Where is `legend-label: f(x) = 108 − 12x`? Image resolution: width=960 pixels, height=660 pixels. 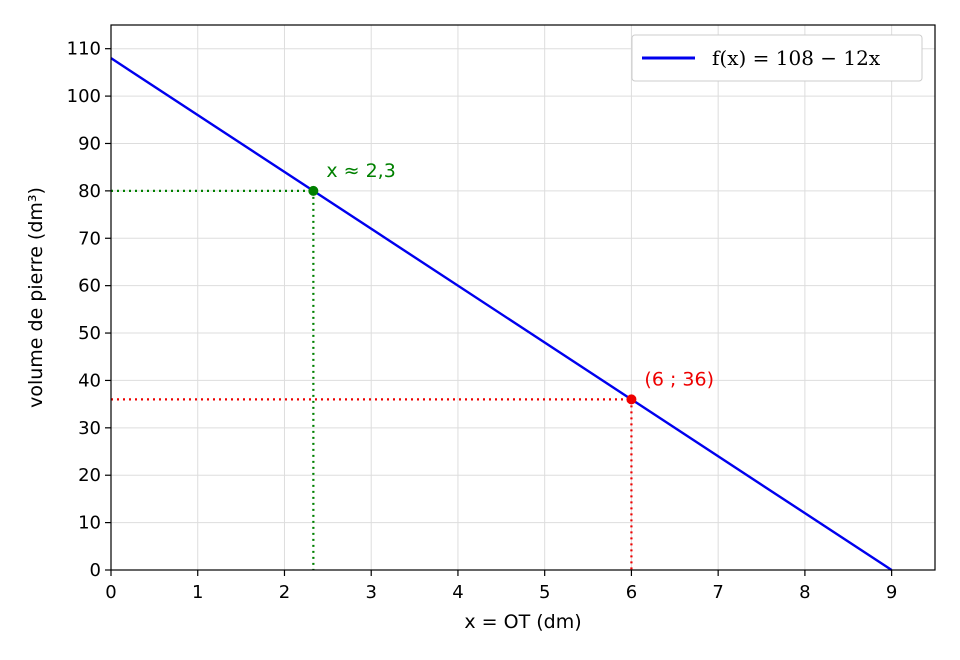 legend-label: f(x) = 108 − 12x is located at coordinates (796, 58).